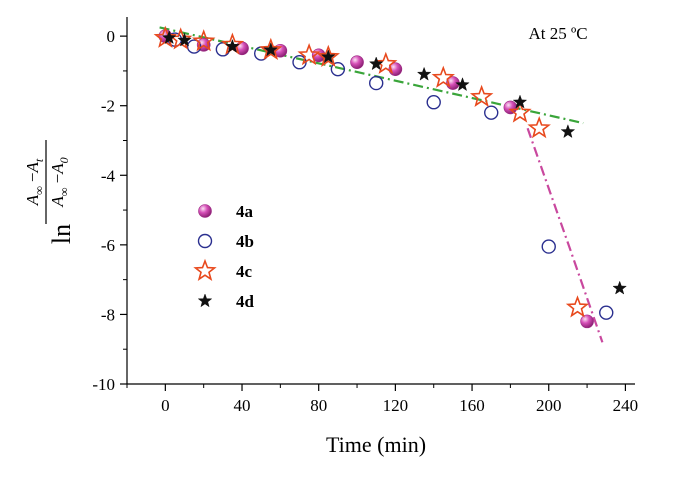  I want to click on y-tick-label: -4, so click(108, 175).